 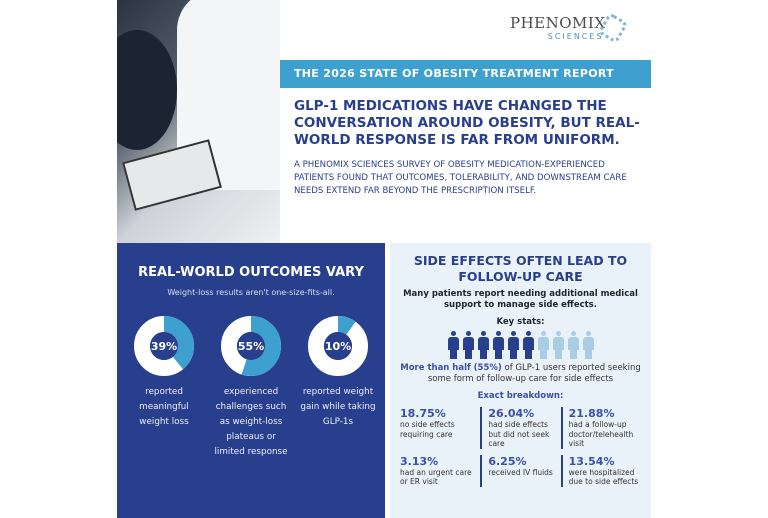 I want to click on breakdown-text: had side effects but did not seek care, so click(x=519, y=434).